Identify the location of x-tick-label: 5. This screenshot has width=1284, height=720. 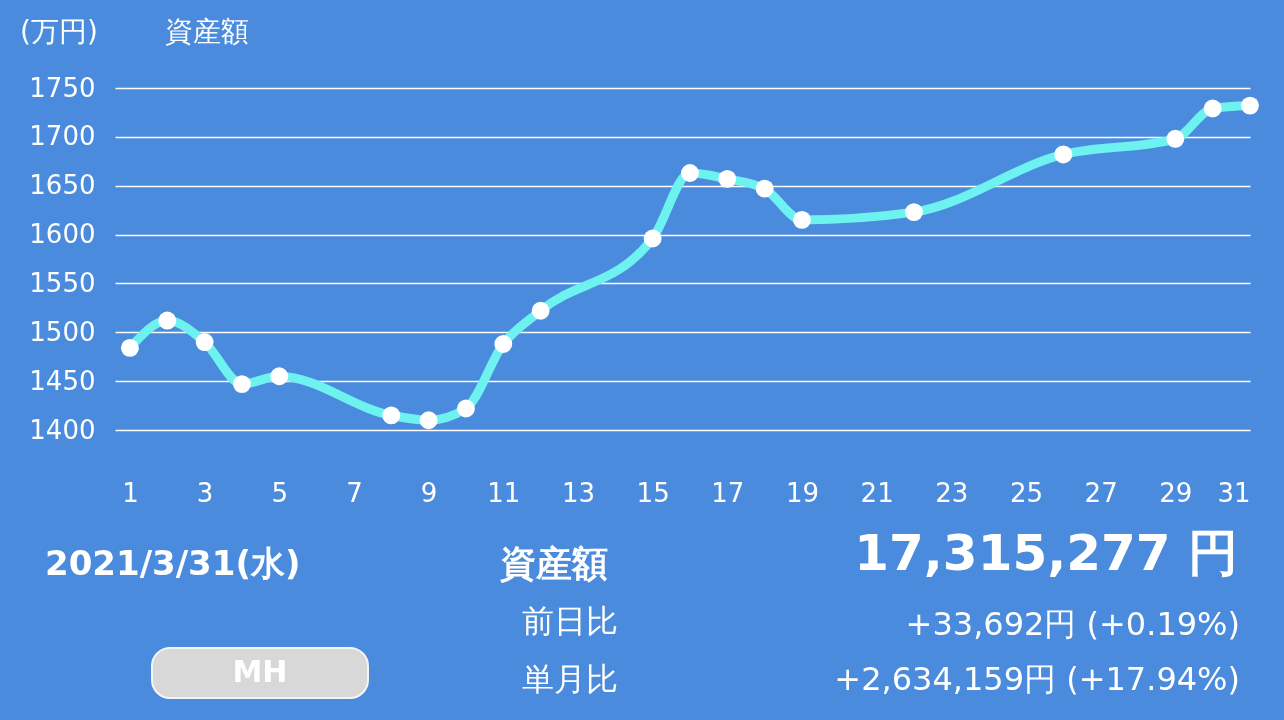
(280, 492).